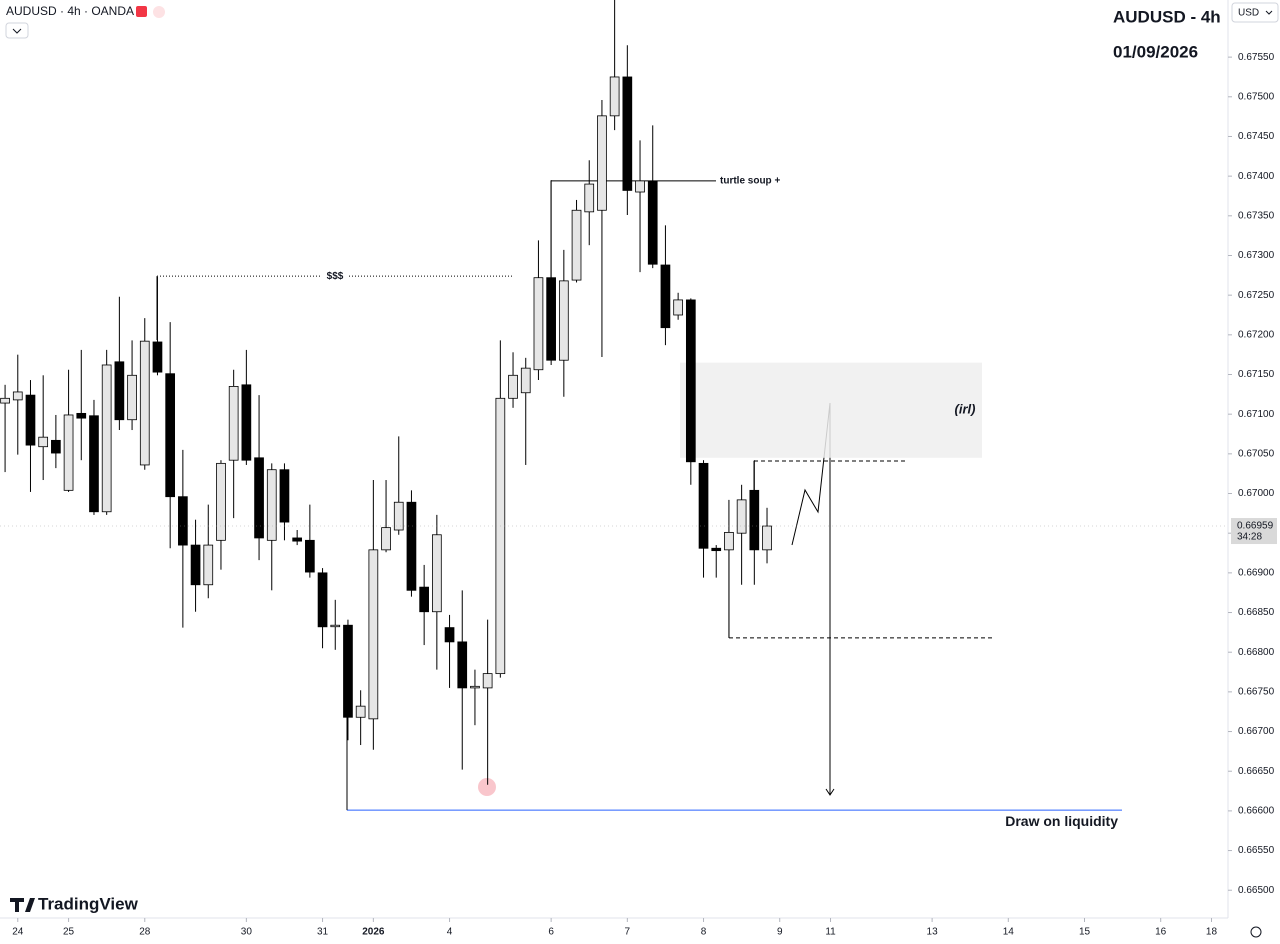 The width and height of the screenshot is (1280, 944). What do you see at coordinates (1061, 821) in the screenshot?
I see `annotation-label: Draw on liquidity` at bounding box center [1061, 821].